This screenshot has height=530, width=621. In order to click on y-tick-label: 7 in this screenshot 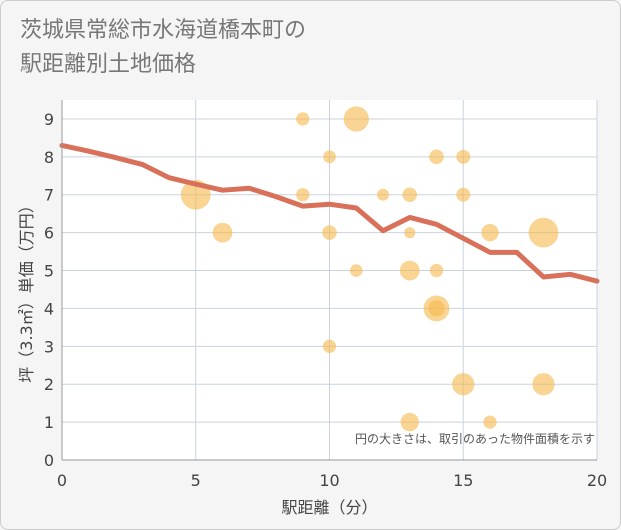, I will do `click(49, 195)`.